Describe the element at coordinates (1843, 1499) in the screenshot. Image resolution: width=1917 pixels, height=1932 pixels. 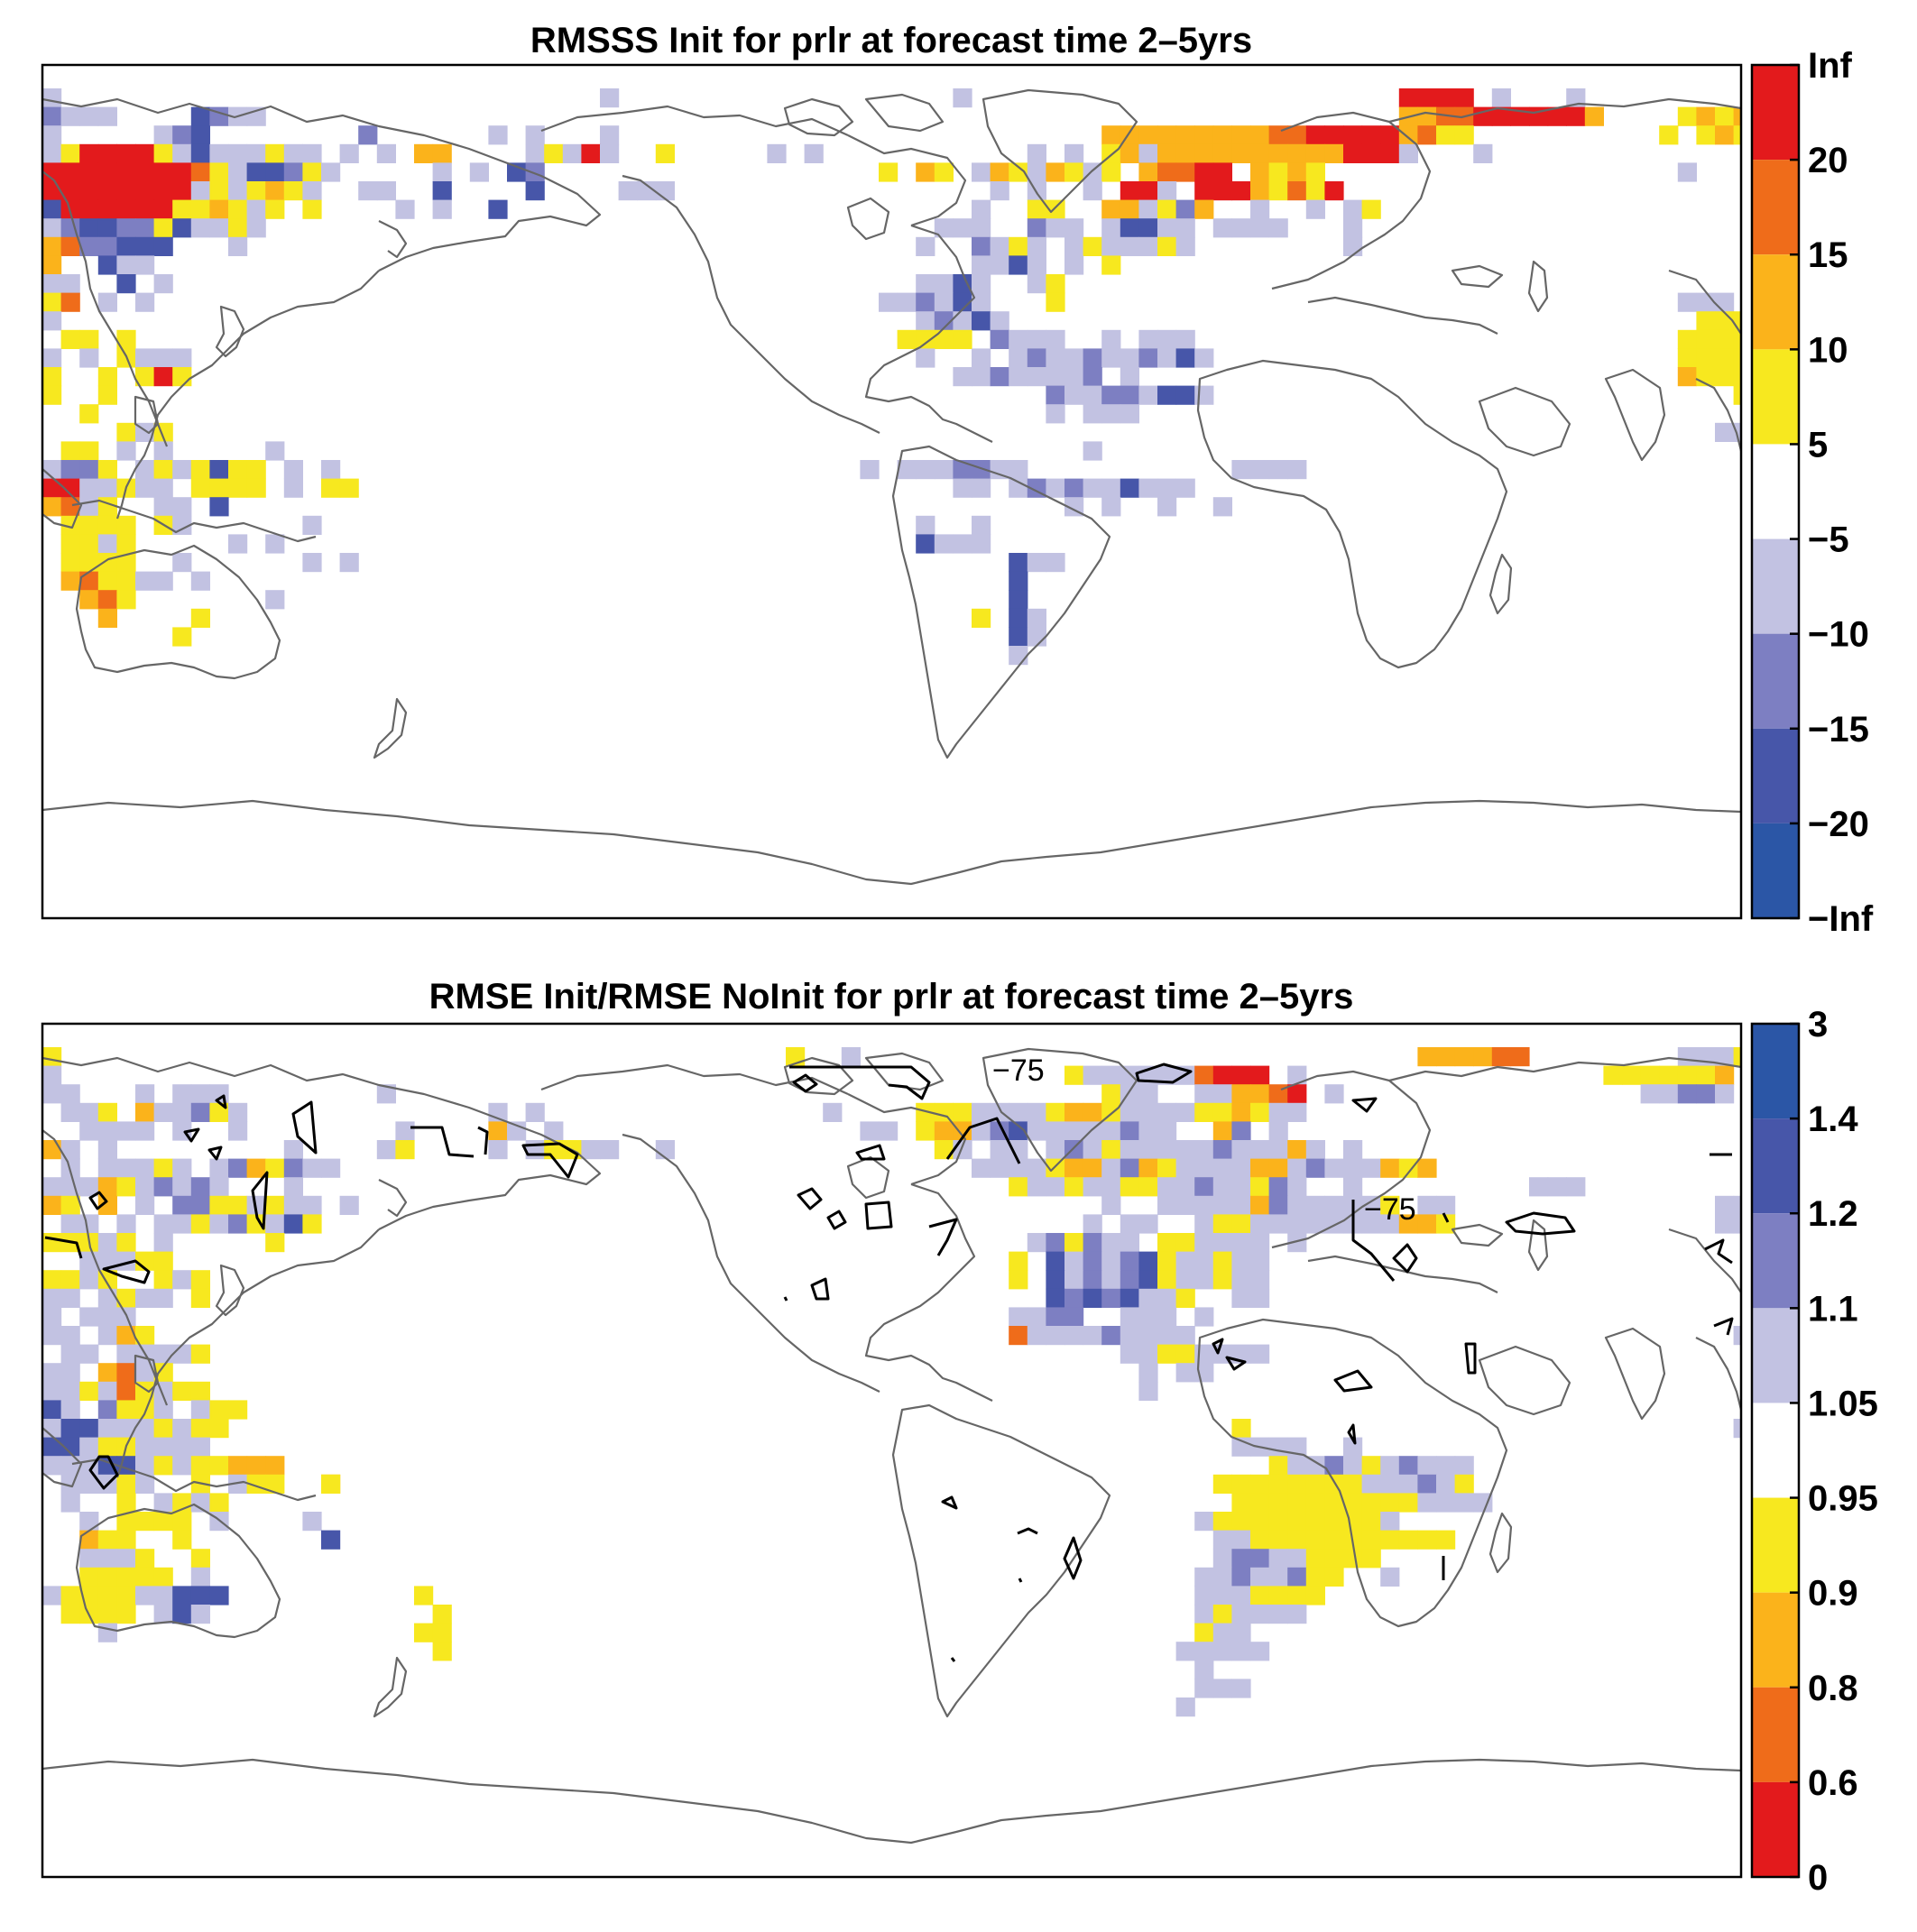
I see `colorbar-tick-label: 0.95` at that location.